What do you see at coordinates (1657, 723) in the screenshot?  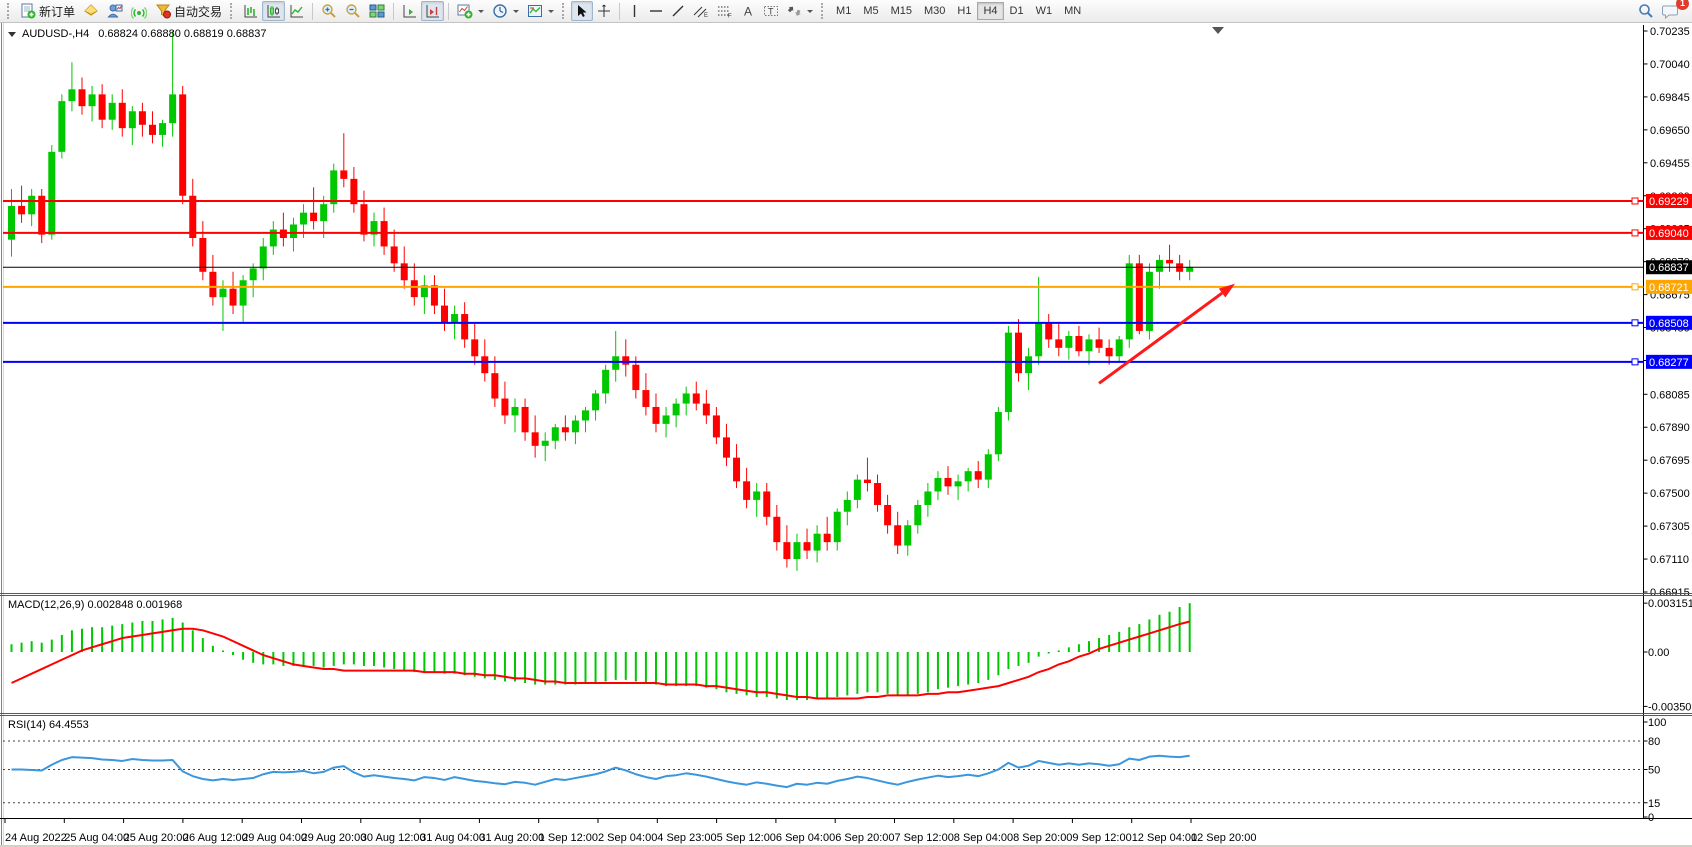 I see `svg-text: 100` at bounding box center [1657, 723].